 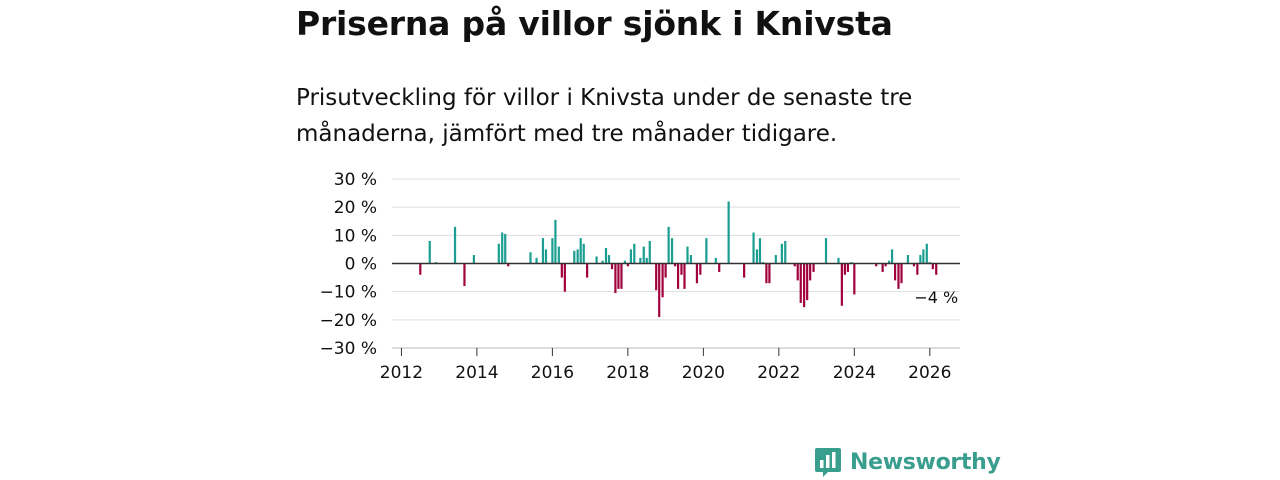 I want to click on x-tick-label: 2012, so click(x=401, y=373).